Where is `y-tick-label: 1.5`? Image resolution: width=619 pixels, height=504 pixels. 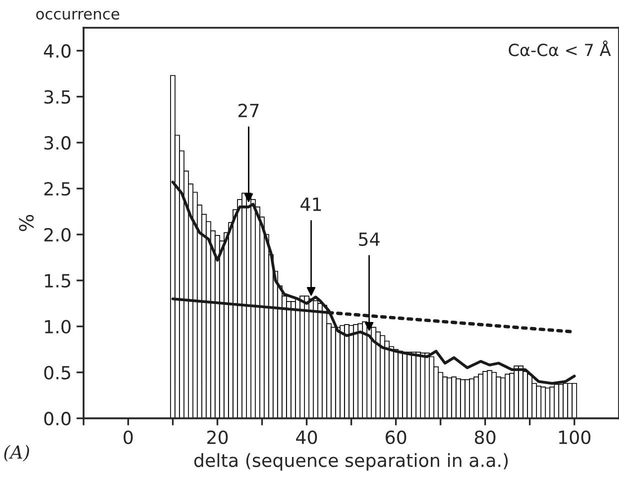
y-tick-label: 1.5 is located at coordinates (57, 281).